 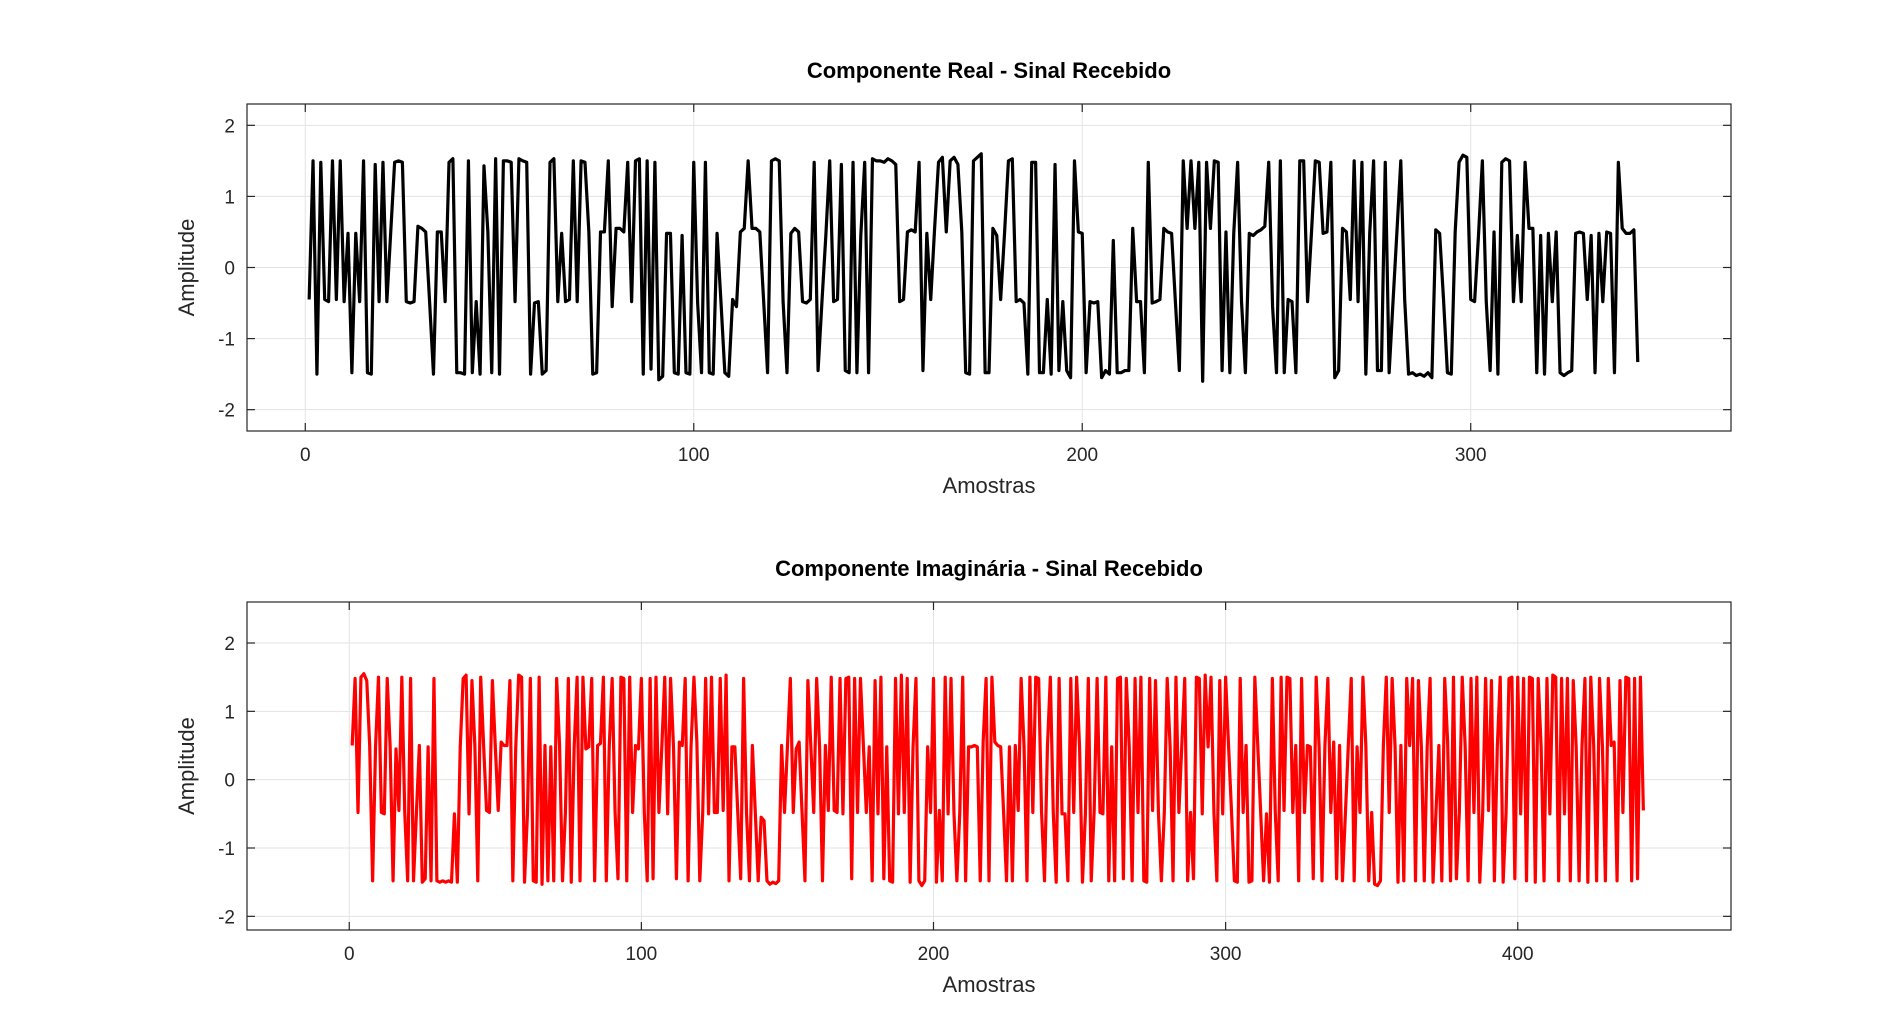 What do you see at coordinates (1518, 954) in the screenshot?
I see `x-tick-label: 400` at bounding box center [1518, 954].